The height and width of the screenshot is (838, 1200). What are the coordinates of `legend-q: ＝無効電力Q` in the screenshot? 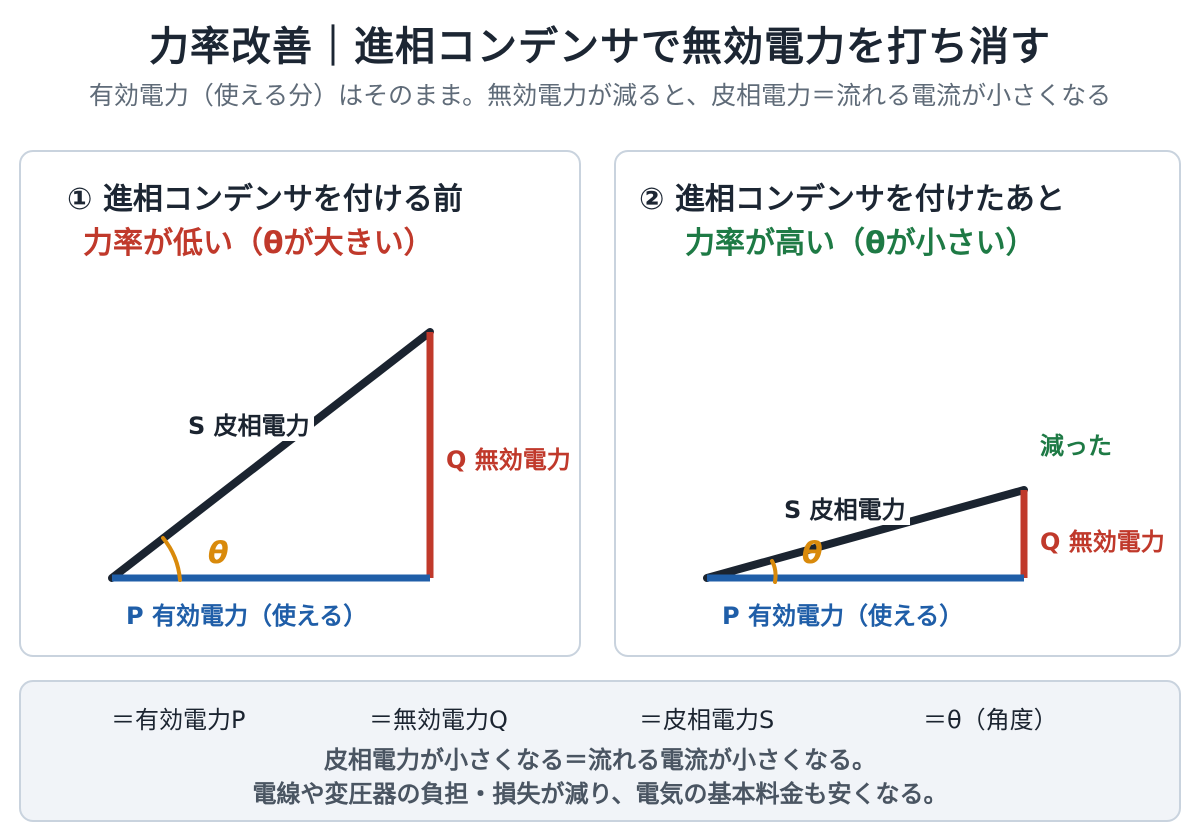 It's located at (438, 717).